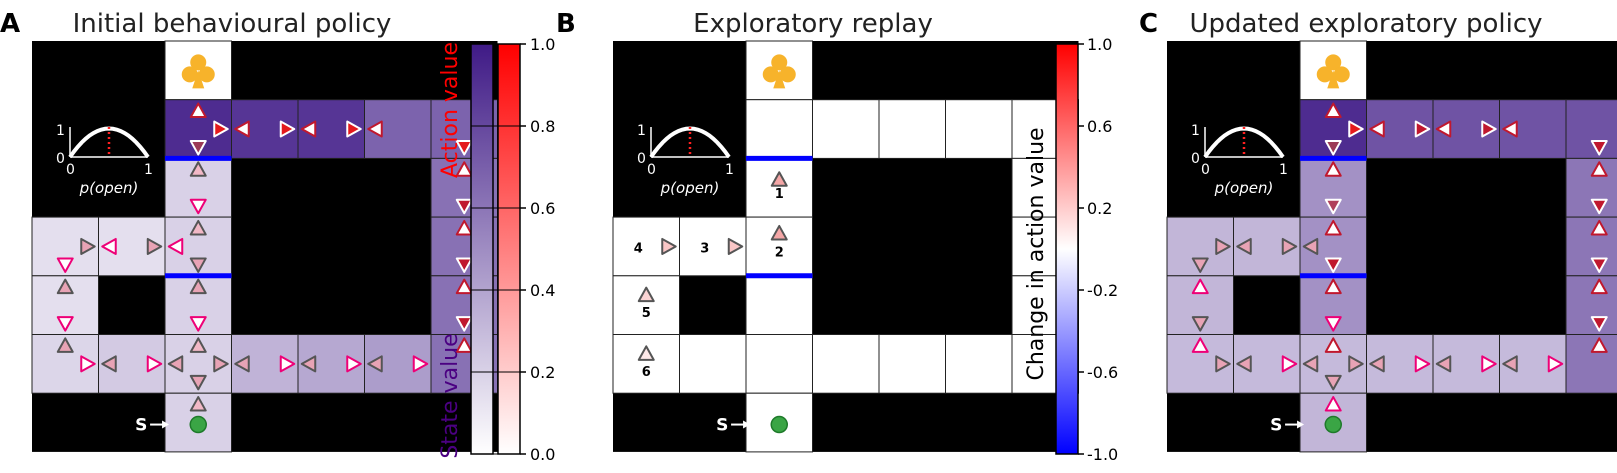 The width and height of the screenshot is (1617, 473). Describe the element at coordinates (1098, 249) in the screenshot. I see `colorbar-b-ticks: 1.0 0.6 0.2 -0.2 -0.6 -1.0` at that location.